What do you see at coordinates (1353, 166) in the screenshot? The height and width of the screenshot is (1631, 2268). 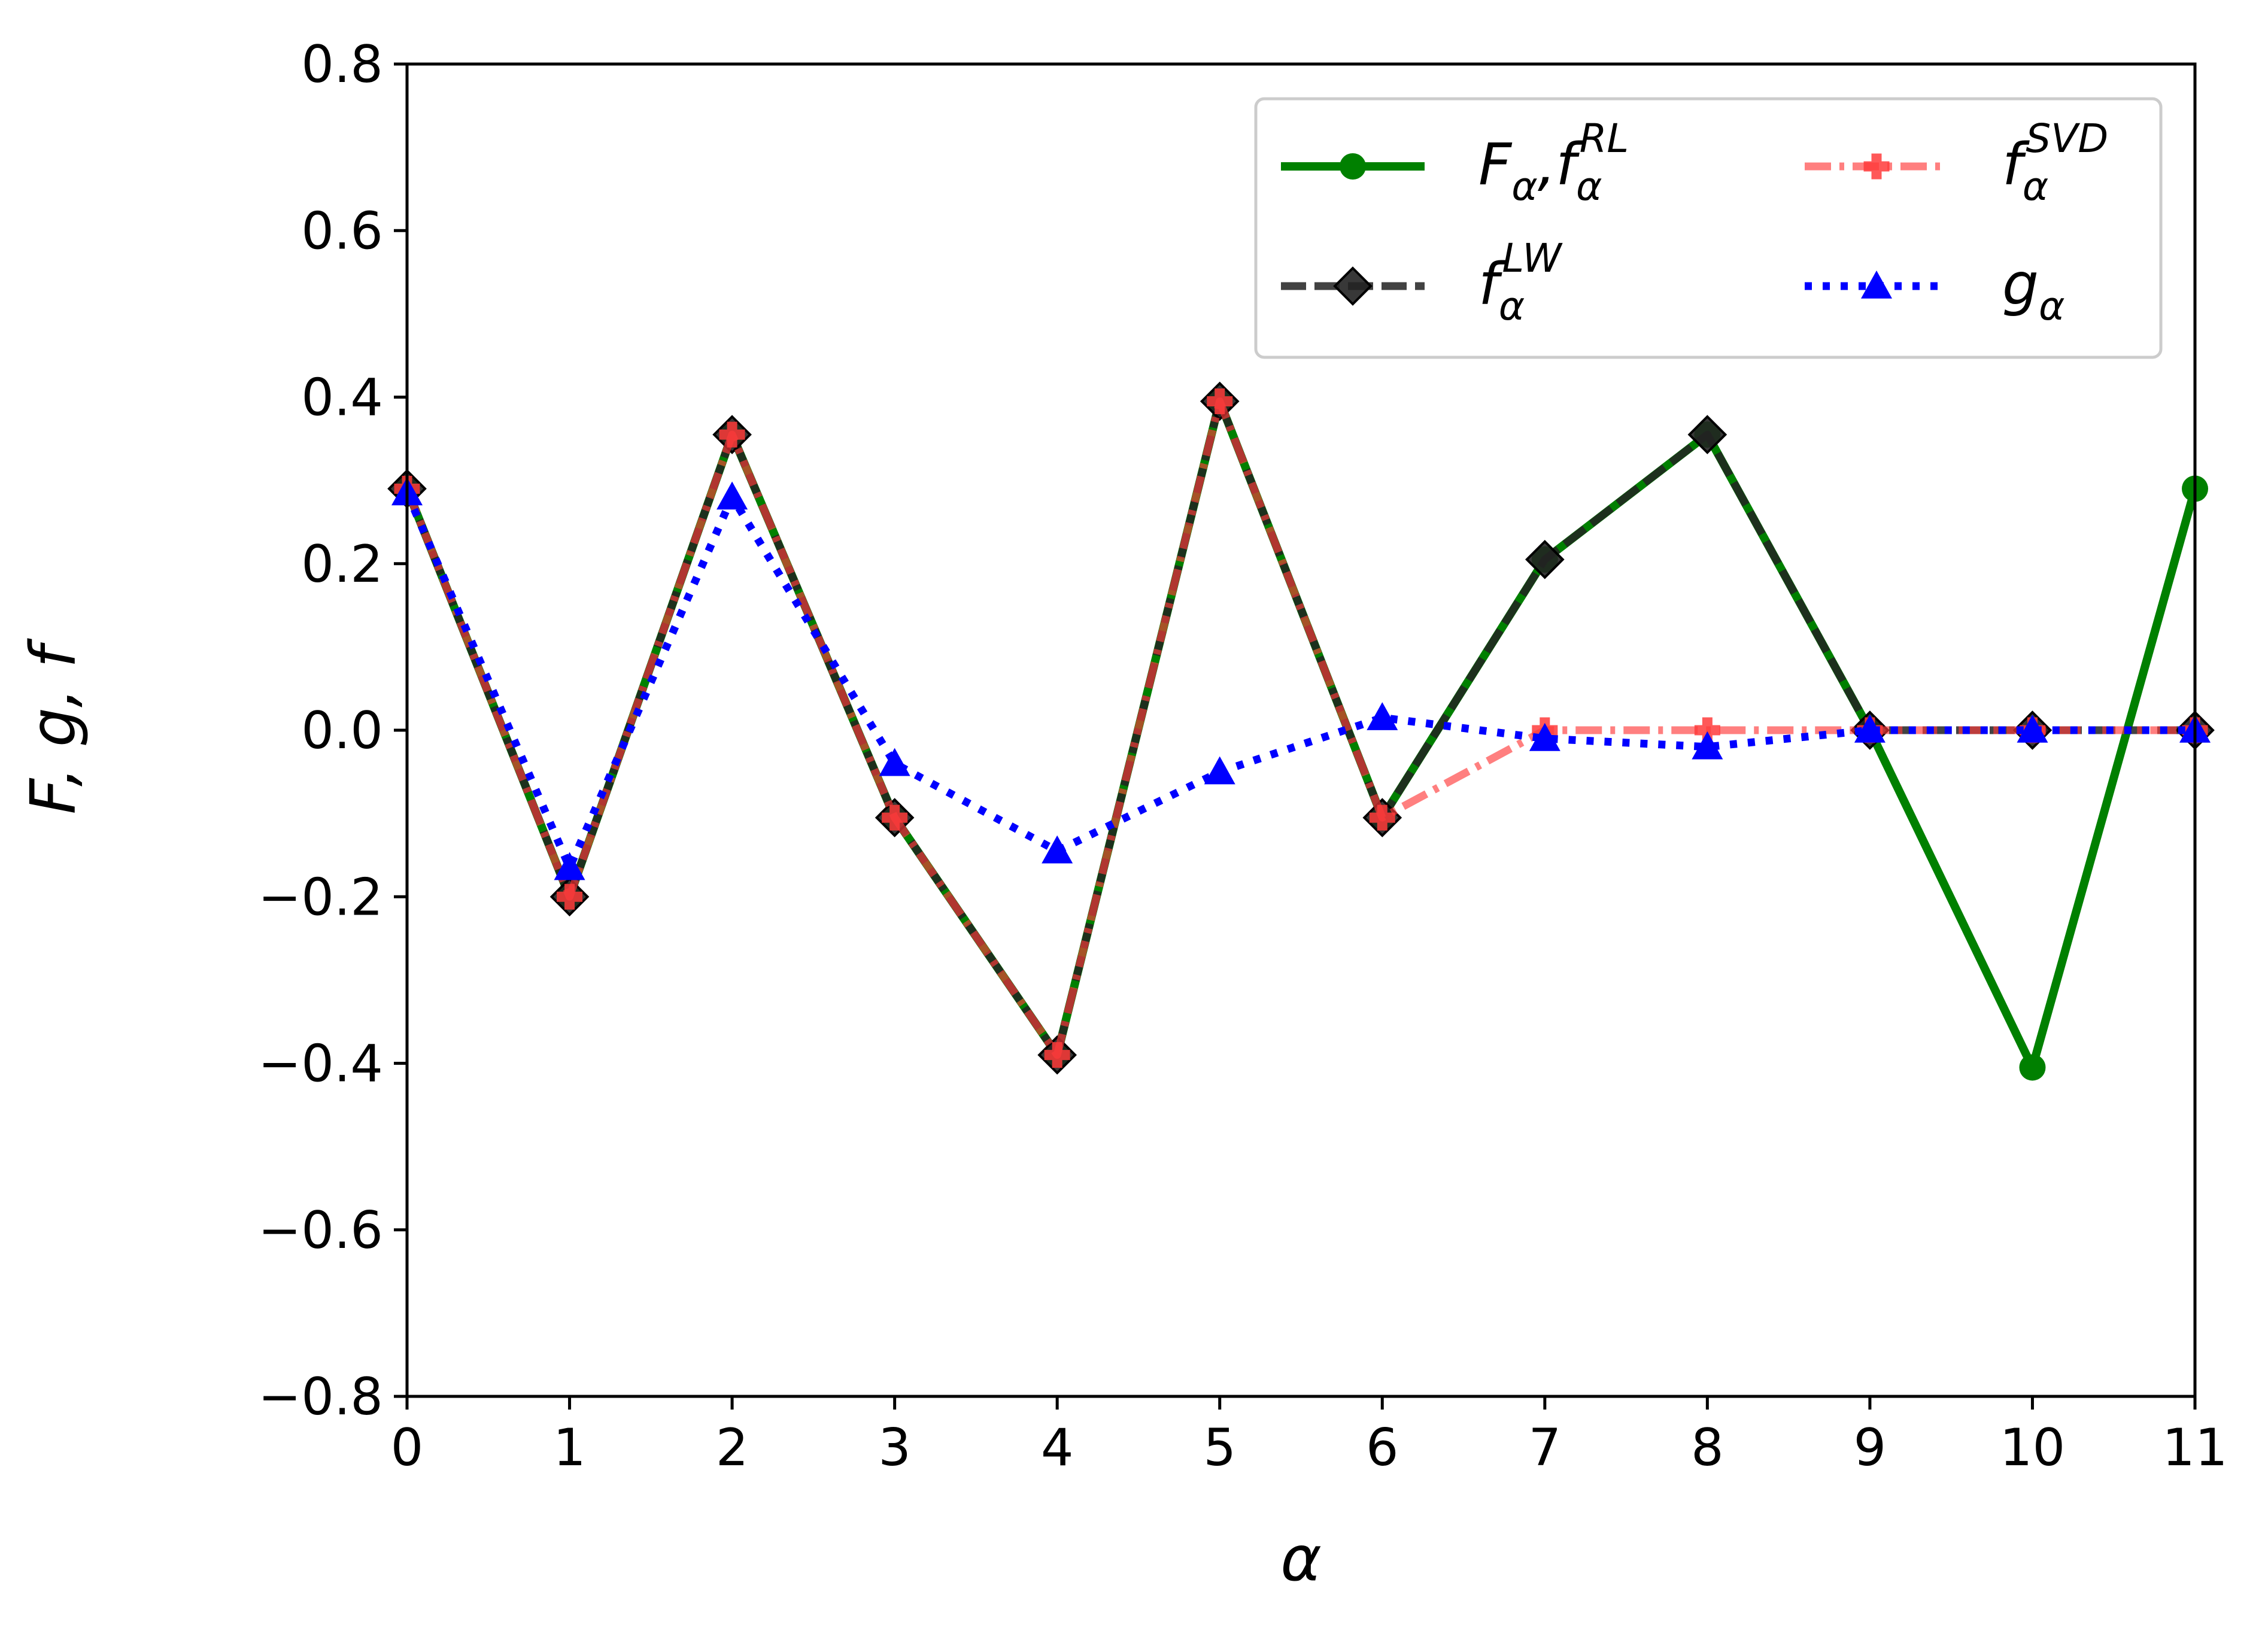 I see `legend-marker-F` at bounding box center [1353, 166].